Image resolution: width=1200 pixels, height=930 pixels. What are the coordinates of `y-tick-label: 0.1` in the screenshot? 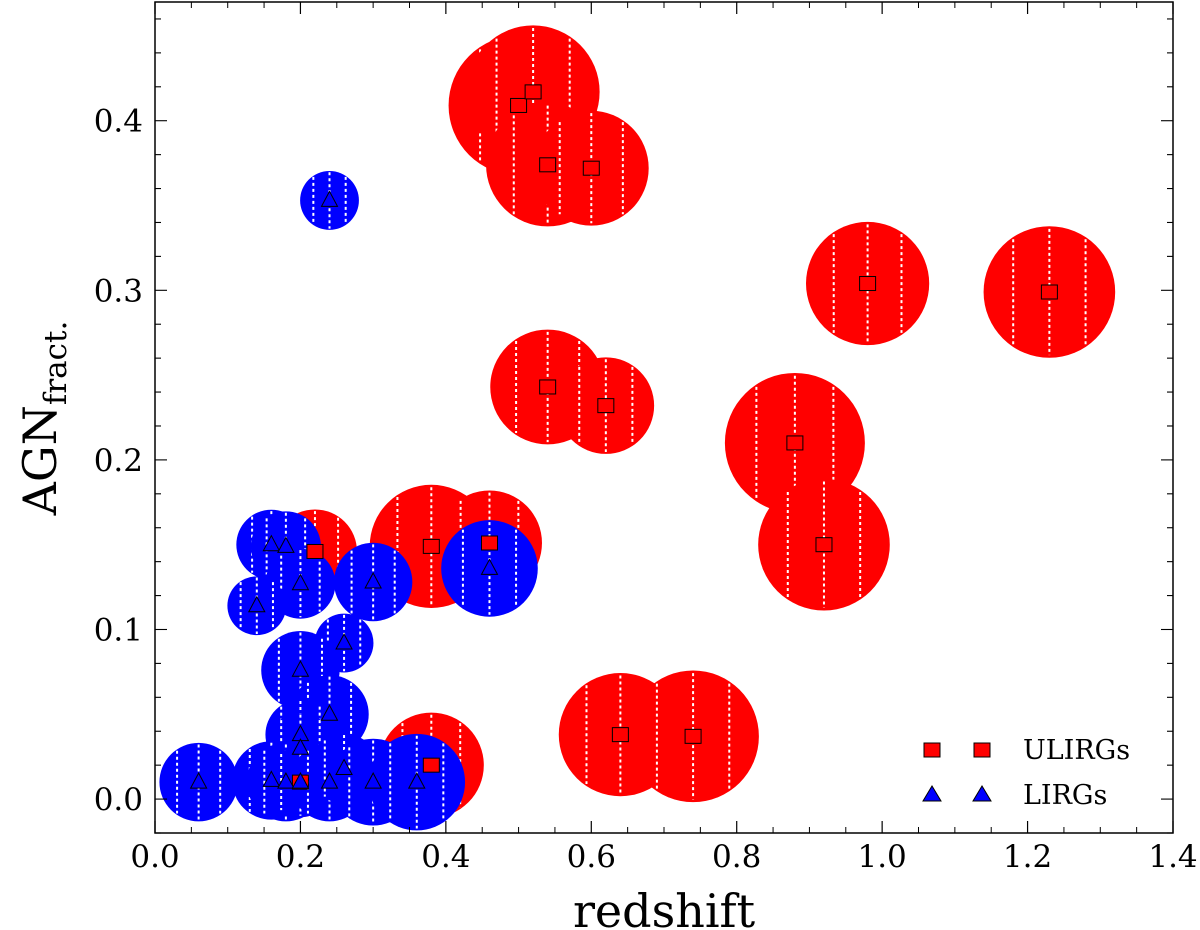 It's located at (118, 630).